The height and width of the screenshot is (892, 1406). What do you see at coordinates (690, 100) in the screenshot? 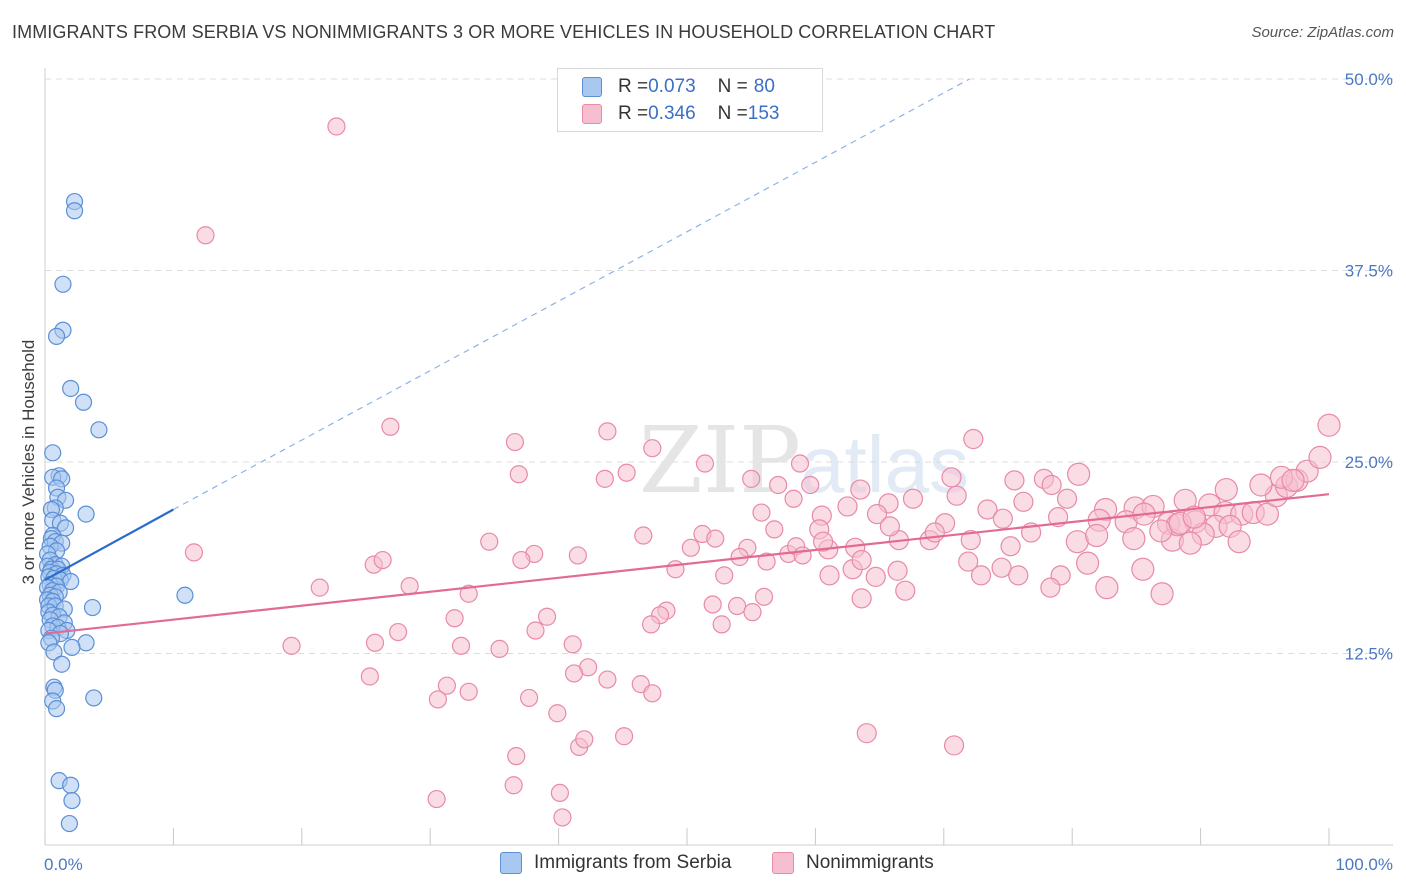
I see `stats-legend: R = 0.073 N = 80 R = 0.346 N = 153` at bounding box center [690, 100].